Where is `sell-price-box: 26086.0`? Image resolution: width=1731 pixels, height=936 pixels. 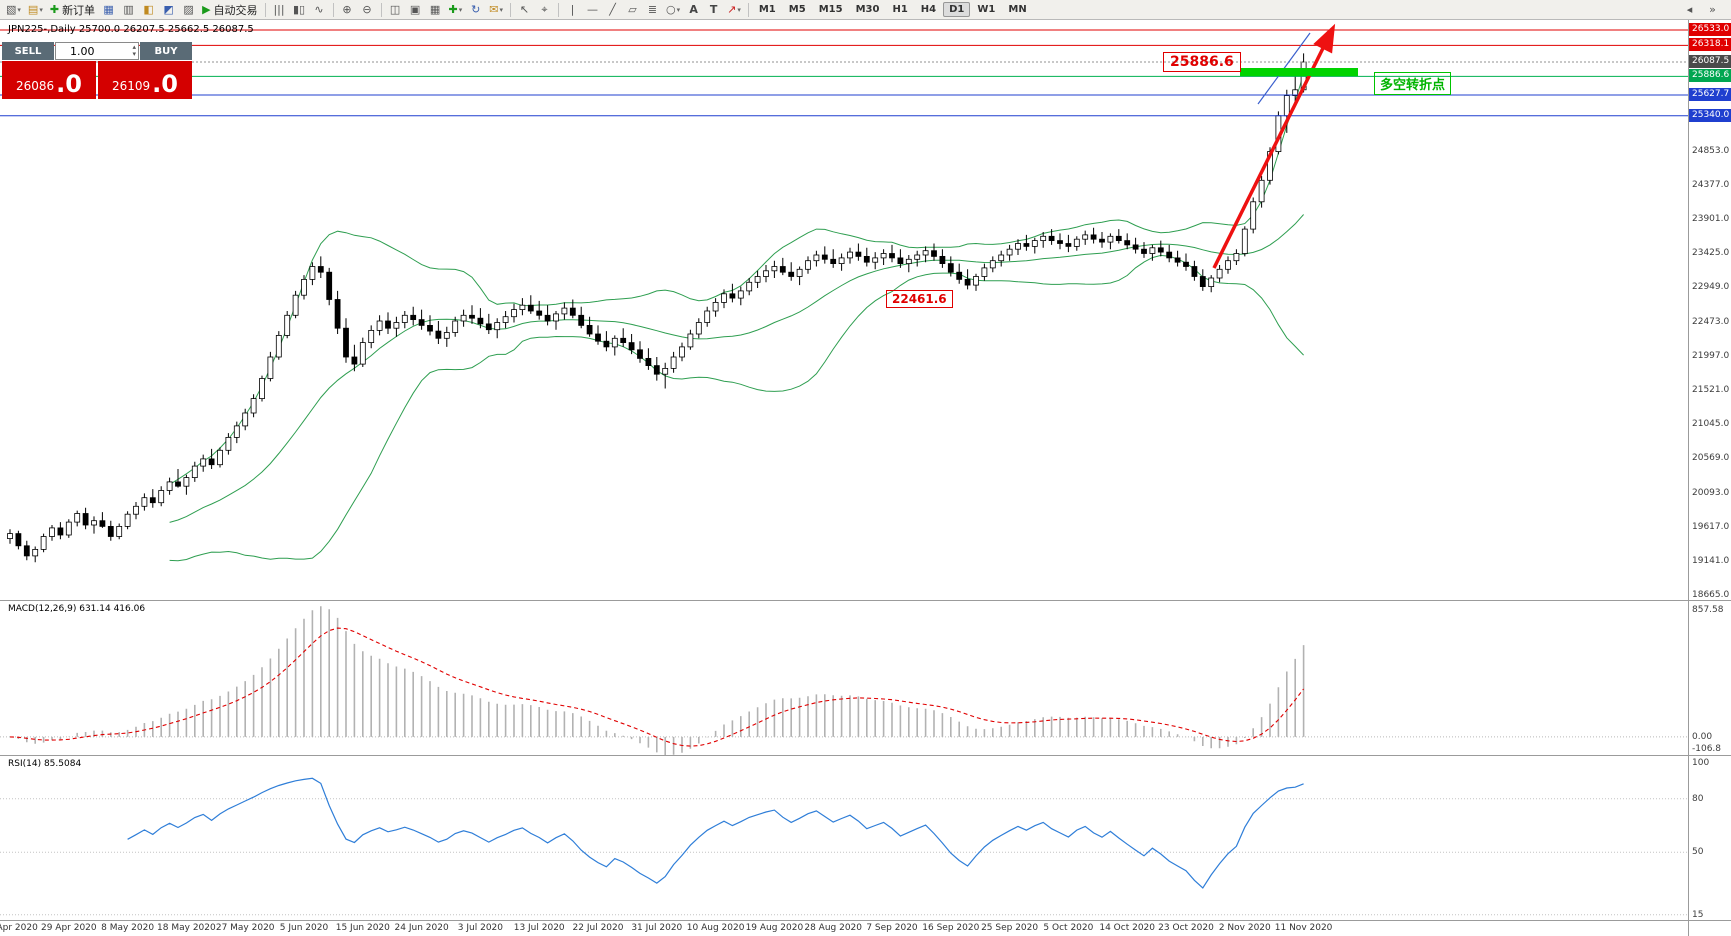 sell-price-box: 26086.0 is located at coordinates (49, 80).